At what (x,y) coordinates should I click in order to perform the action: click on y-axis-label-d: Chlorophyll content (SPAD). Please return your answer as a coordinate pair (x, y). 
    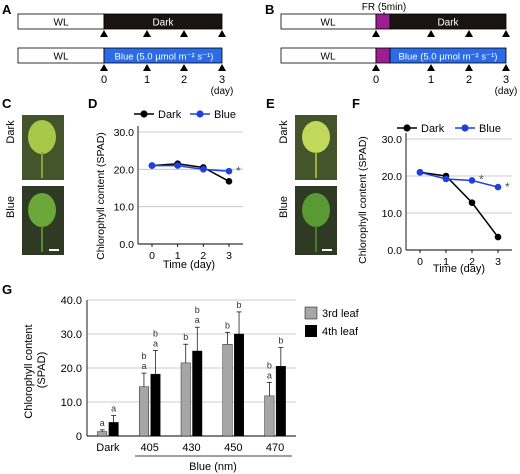
    Looking at the image, I should click on (101, 196).